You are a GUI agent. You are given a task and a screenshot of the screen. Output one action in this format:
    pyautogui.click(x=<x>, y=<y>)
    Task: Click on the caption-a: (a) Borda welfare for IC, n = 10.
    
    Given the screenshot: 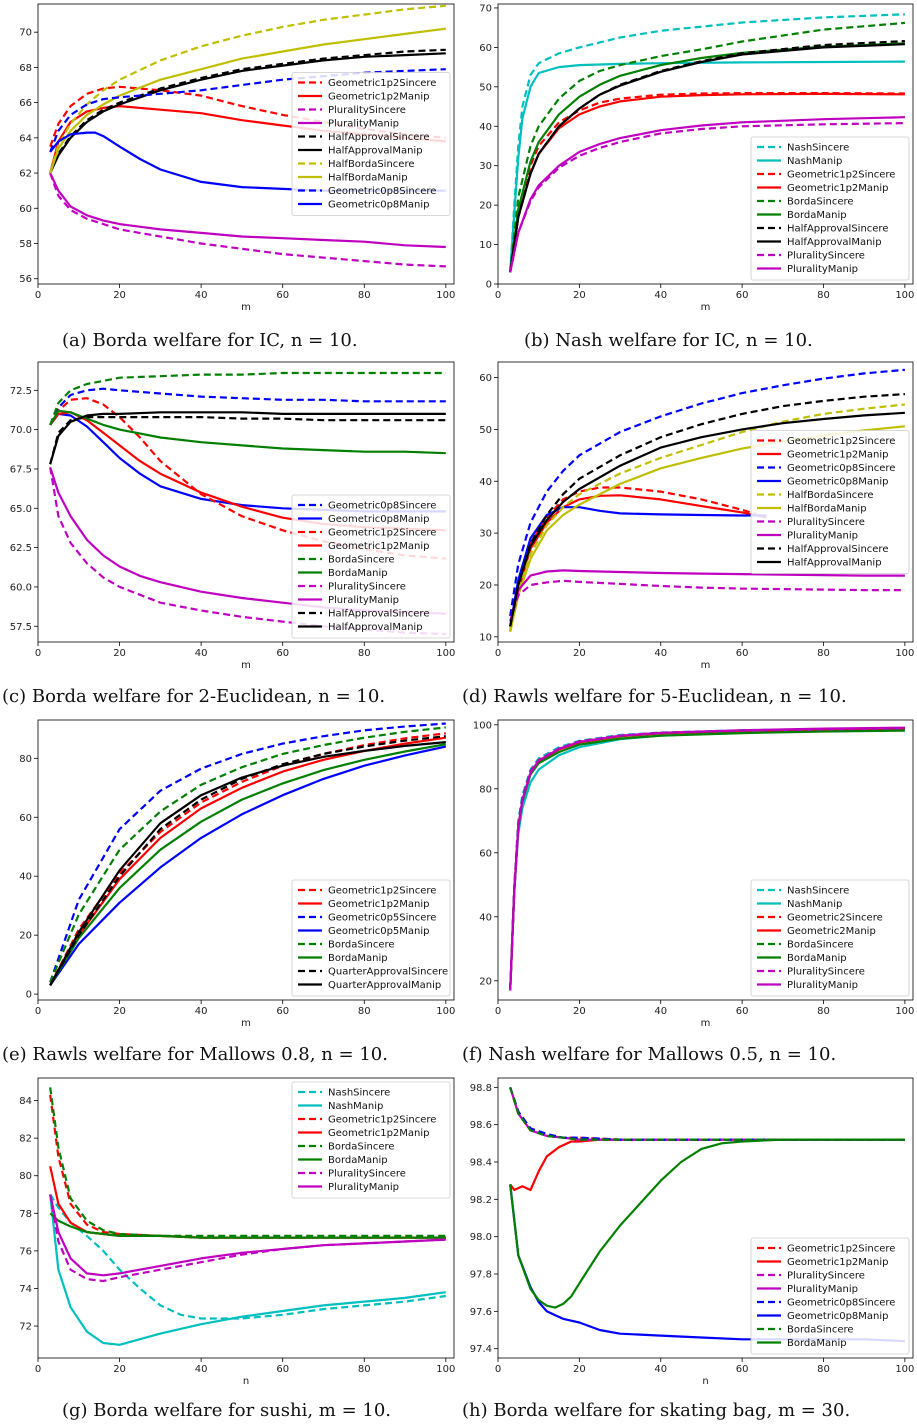 What is the action you would take?
    pyautogui.click(x=210, y=340)
    